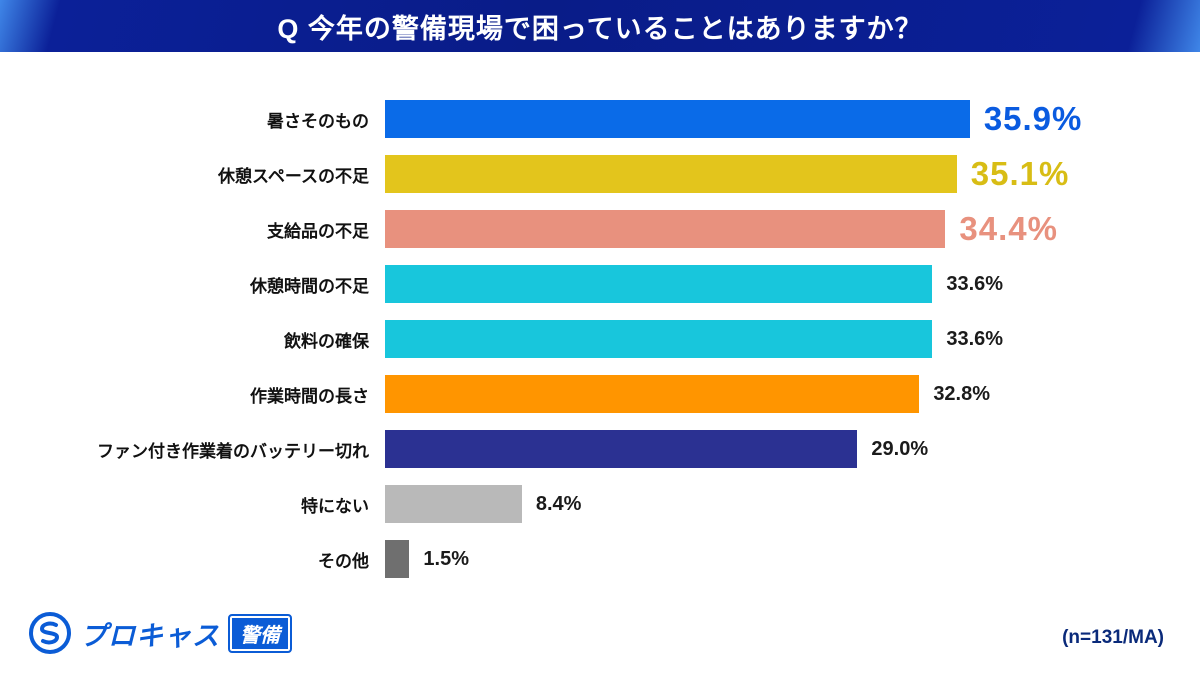 This screenshot has height=675, width=1200. I want to click on category-label: 休憩スペースの不足, so click(293, 176).